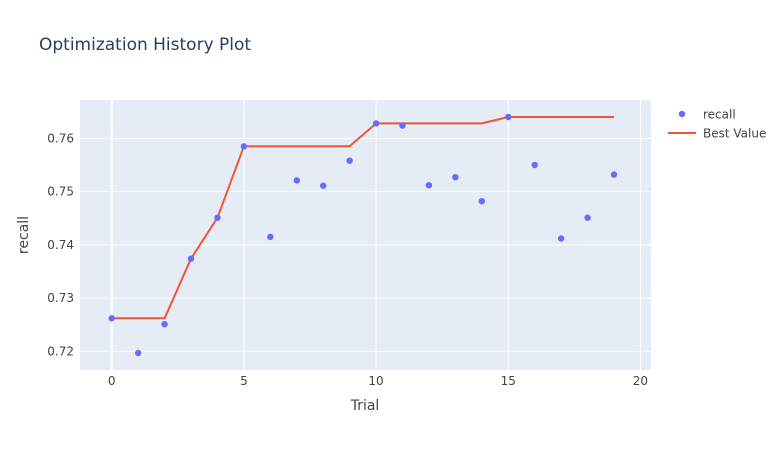 Image resolution: width=783 pixels, height=454 pixels. I want to click on y-tick-label-4: 0.76, so click(60, 138).